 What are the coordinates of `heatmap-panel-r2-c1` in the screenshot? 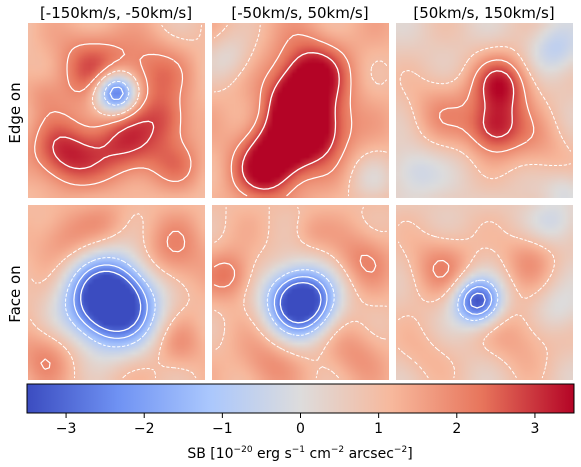 It's located at (116, 292).